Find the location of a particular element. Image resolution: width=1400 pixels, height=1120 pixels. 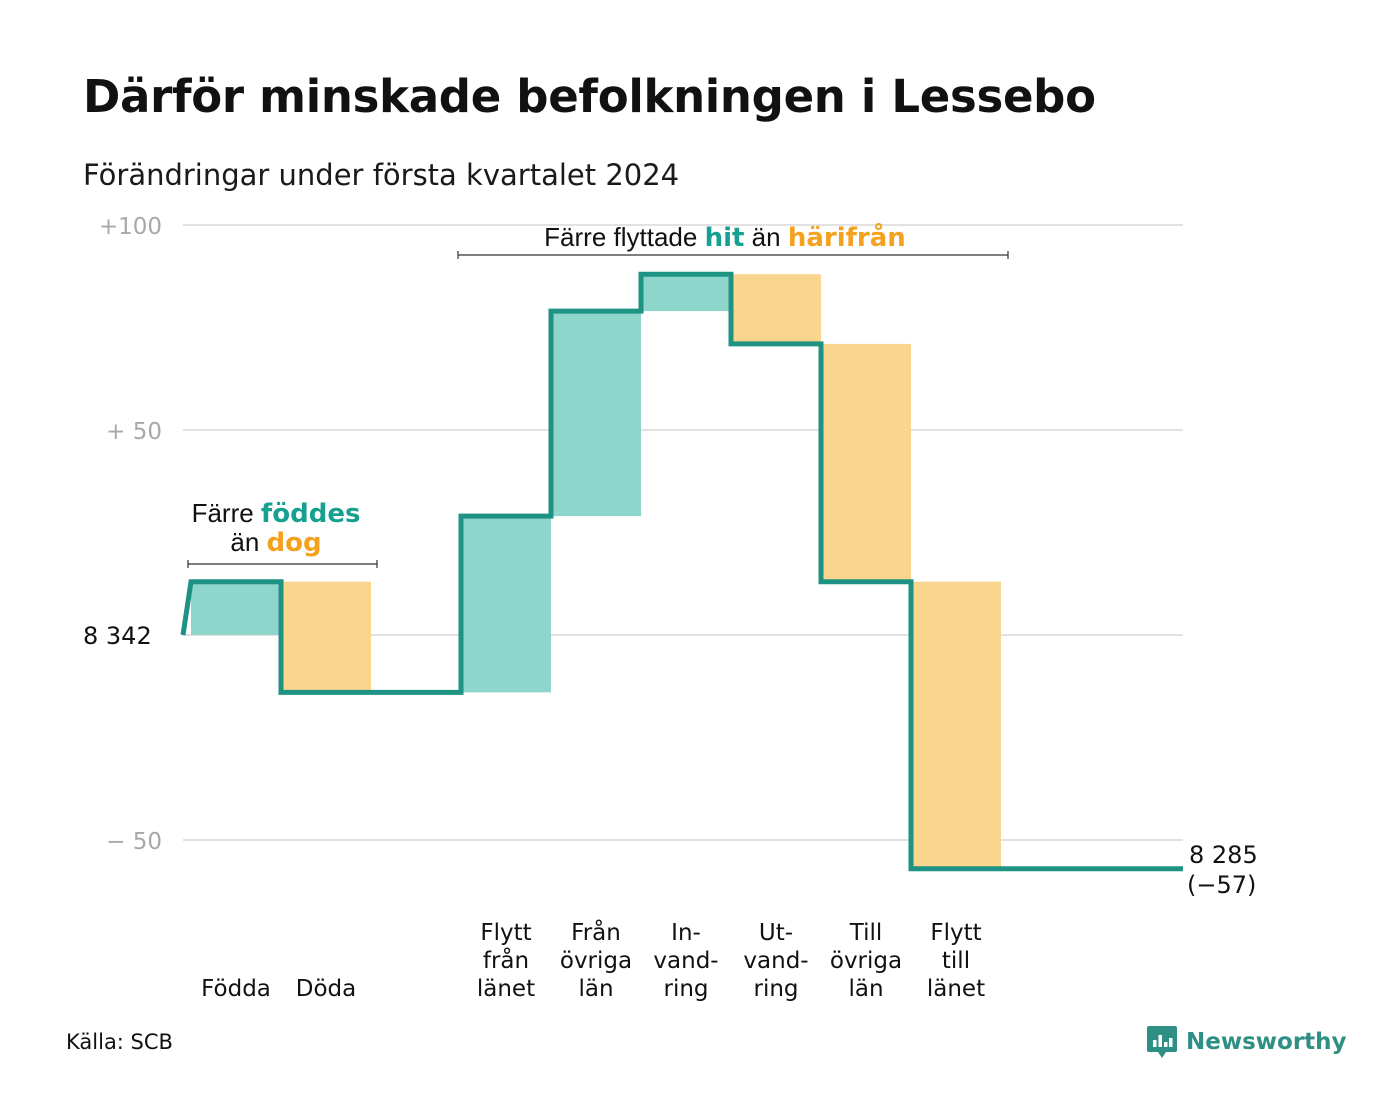

tick-layer: +100 + 50 8 342 − 50 is located at coordinates (122, 534).